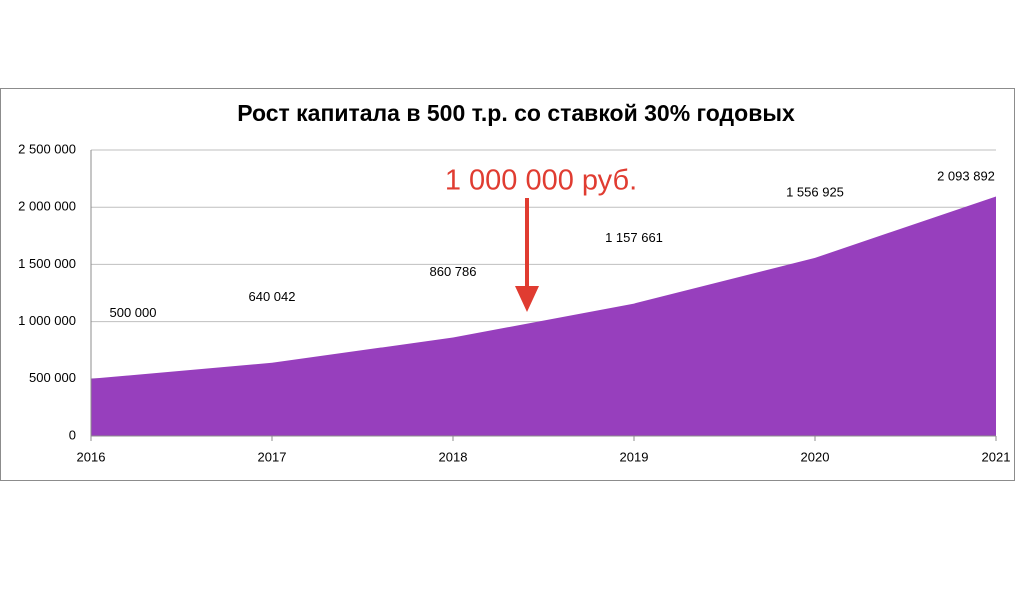  Describe the element at coordinates (453, 456) in the screenshot. I see `x-tick-label: 2018` at that location.